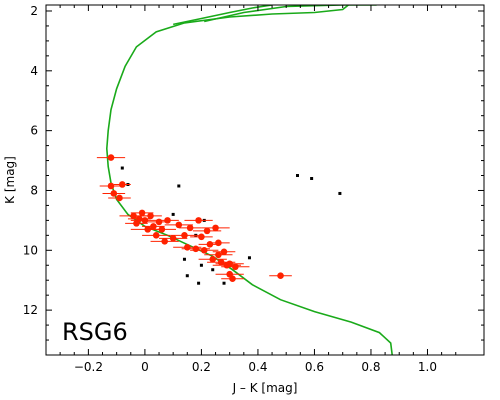 The width and height of the screenshot is (500, 400). I want to click on y-axis-label: K [mag], so click(10, 180).